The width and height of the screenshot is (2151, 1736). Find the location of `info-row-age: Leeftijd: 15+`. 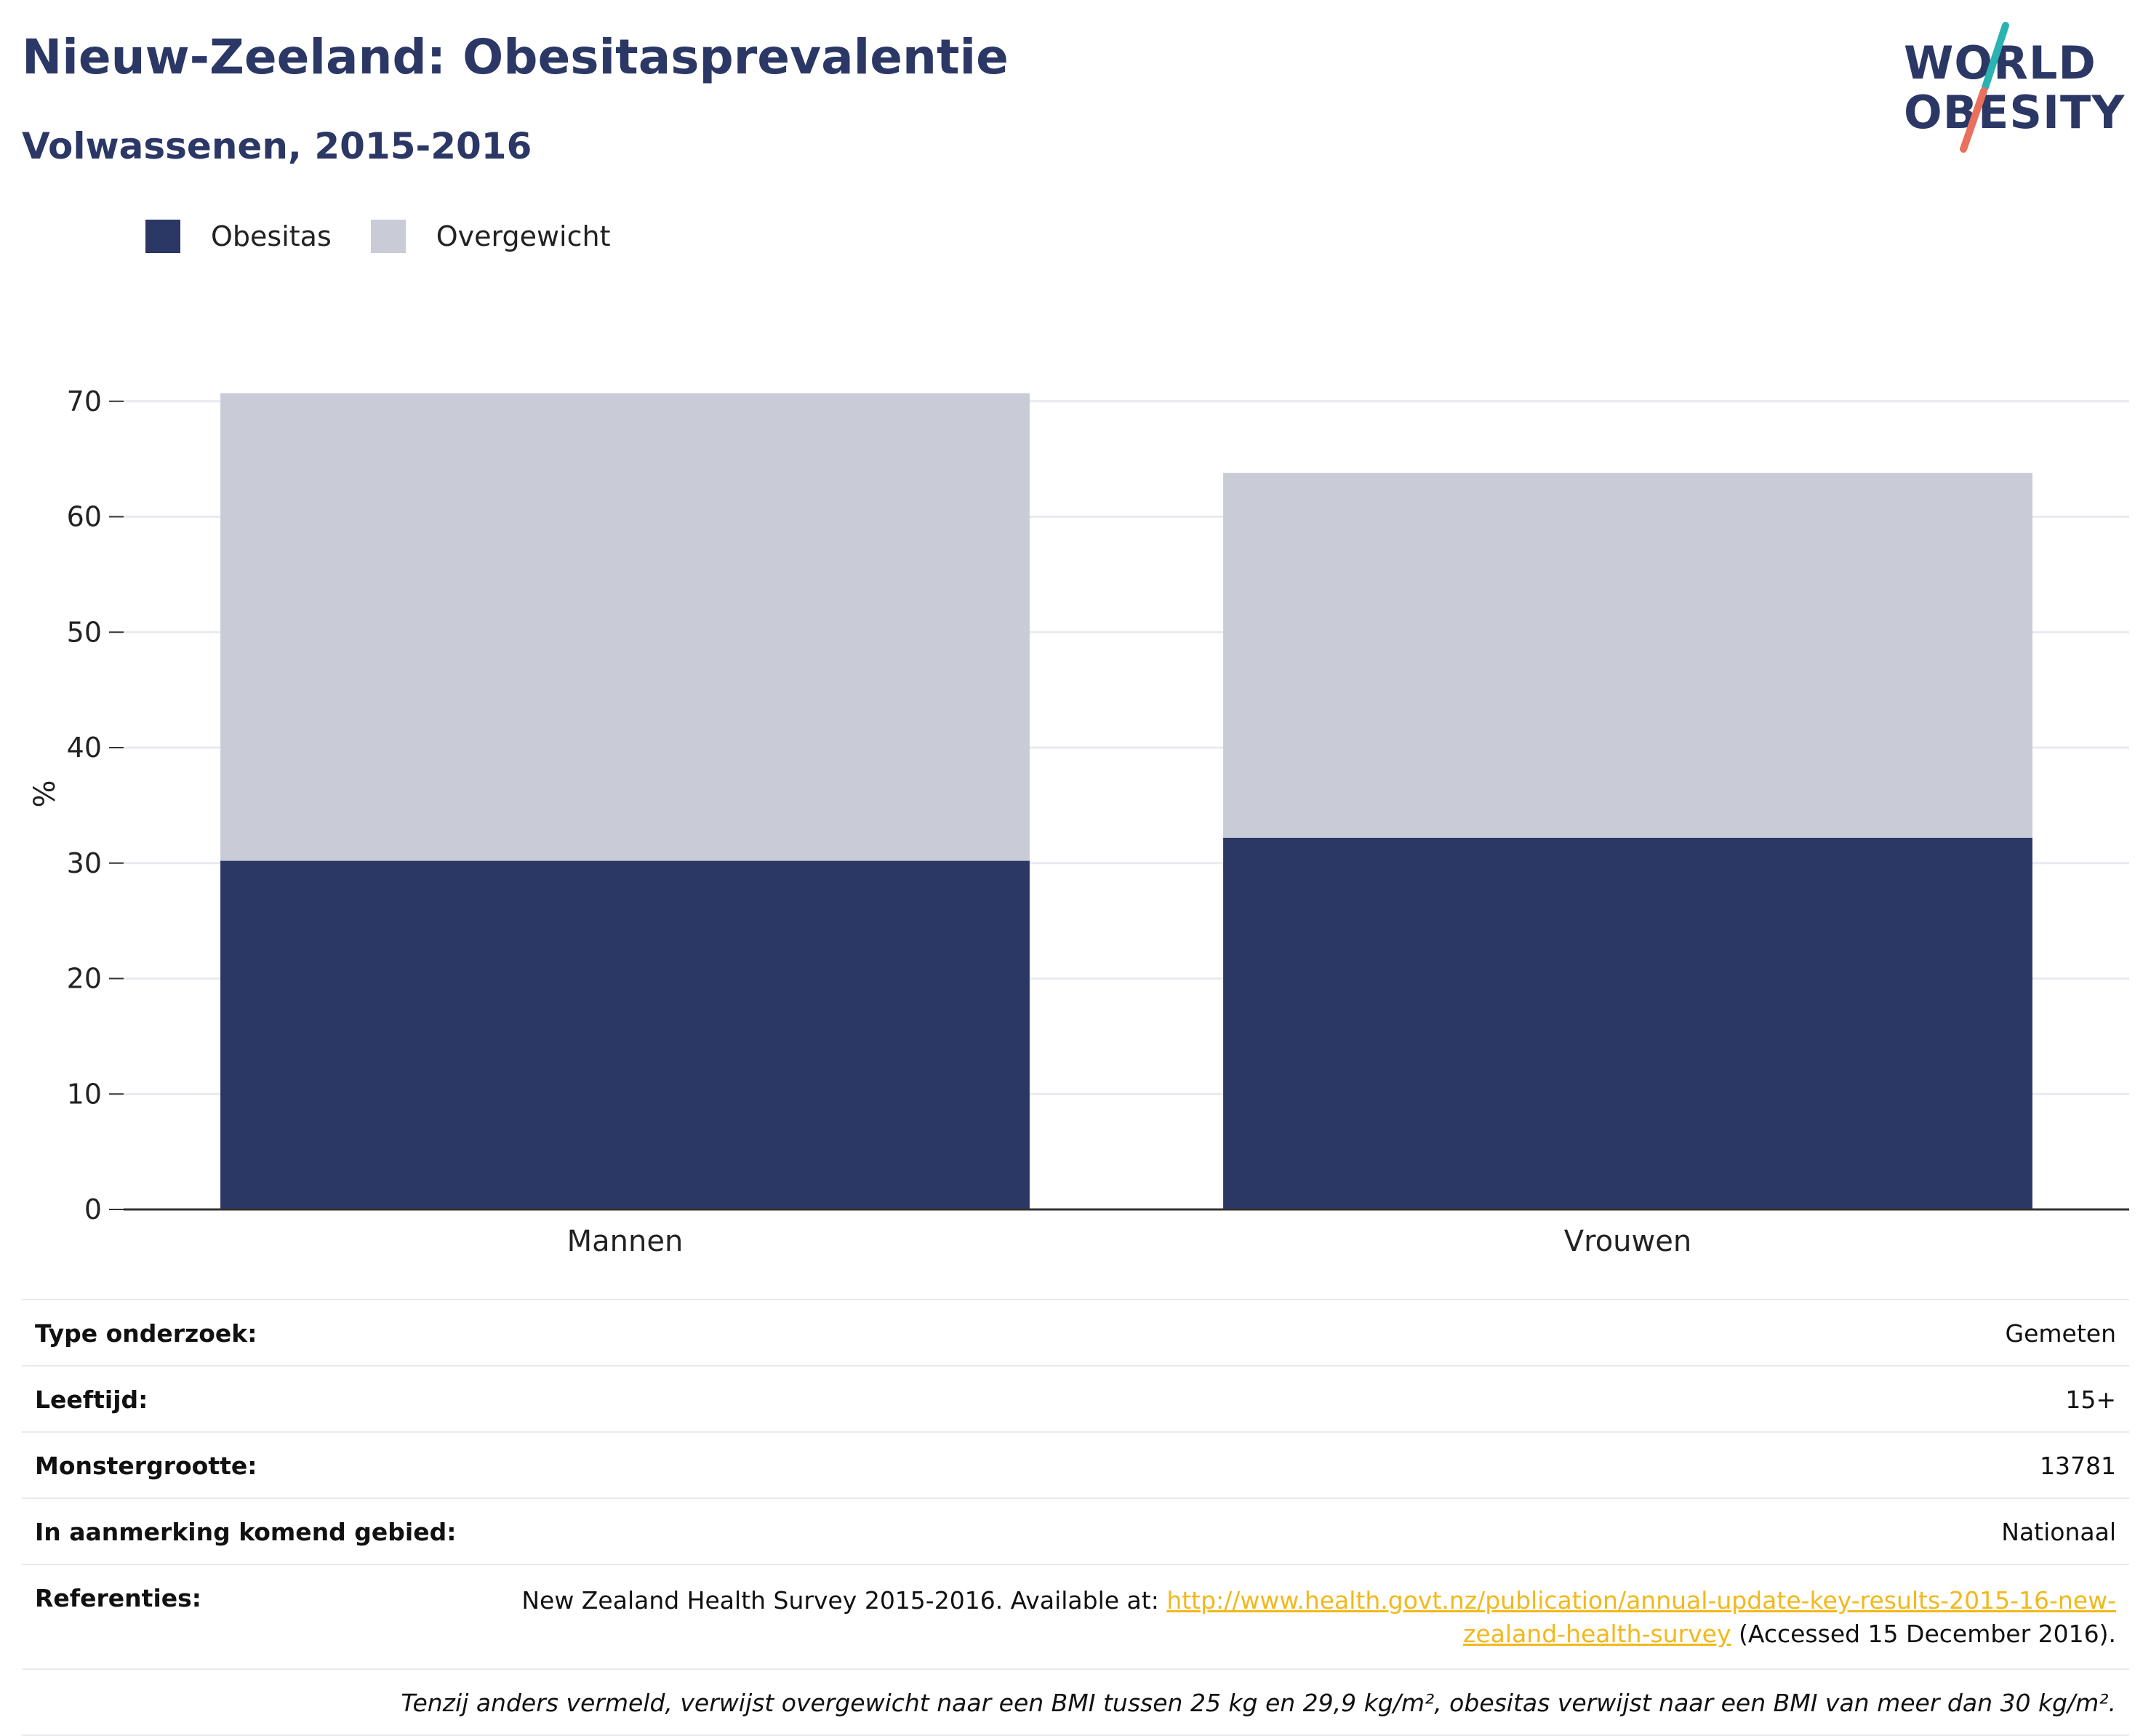

info-row-age: Leeftijd: 15+ is located at coordinates (1075, 1400).